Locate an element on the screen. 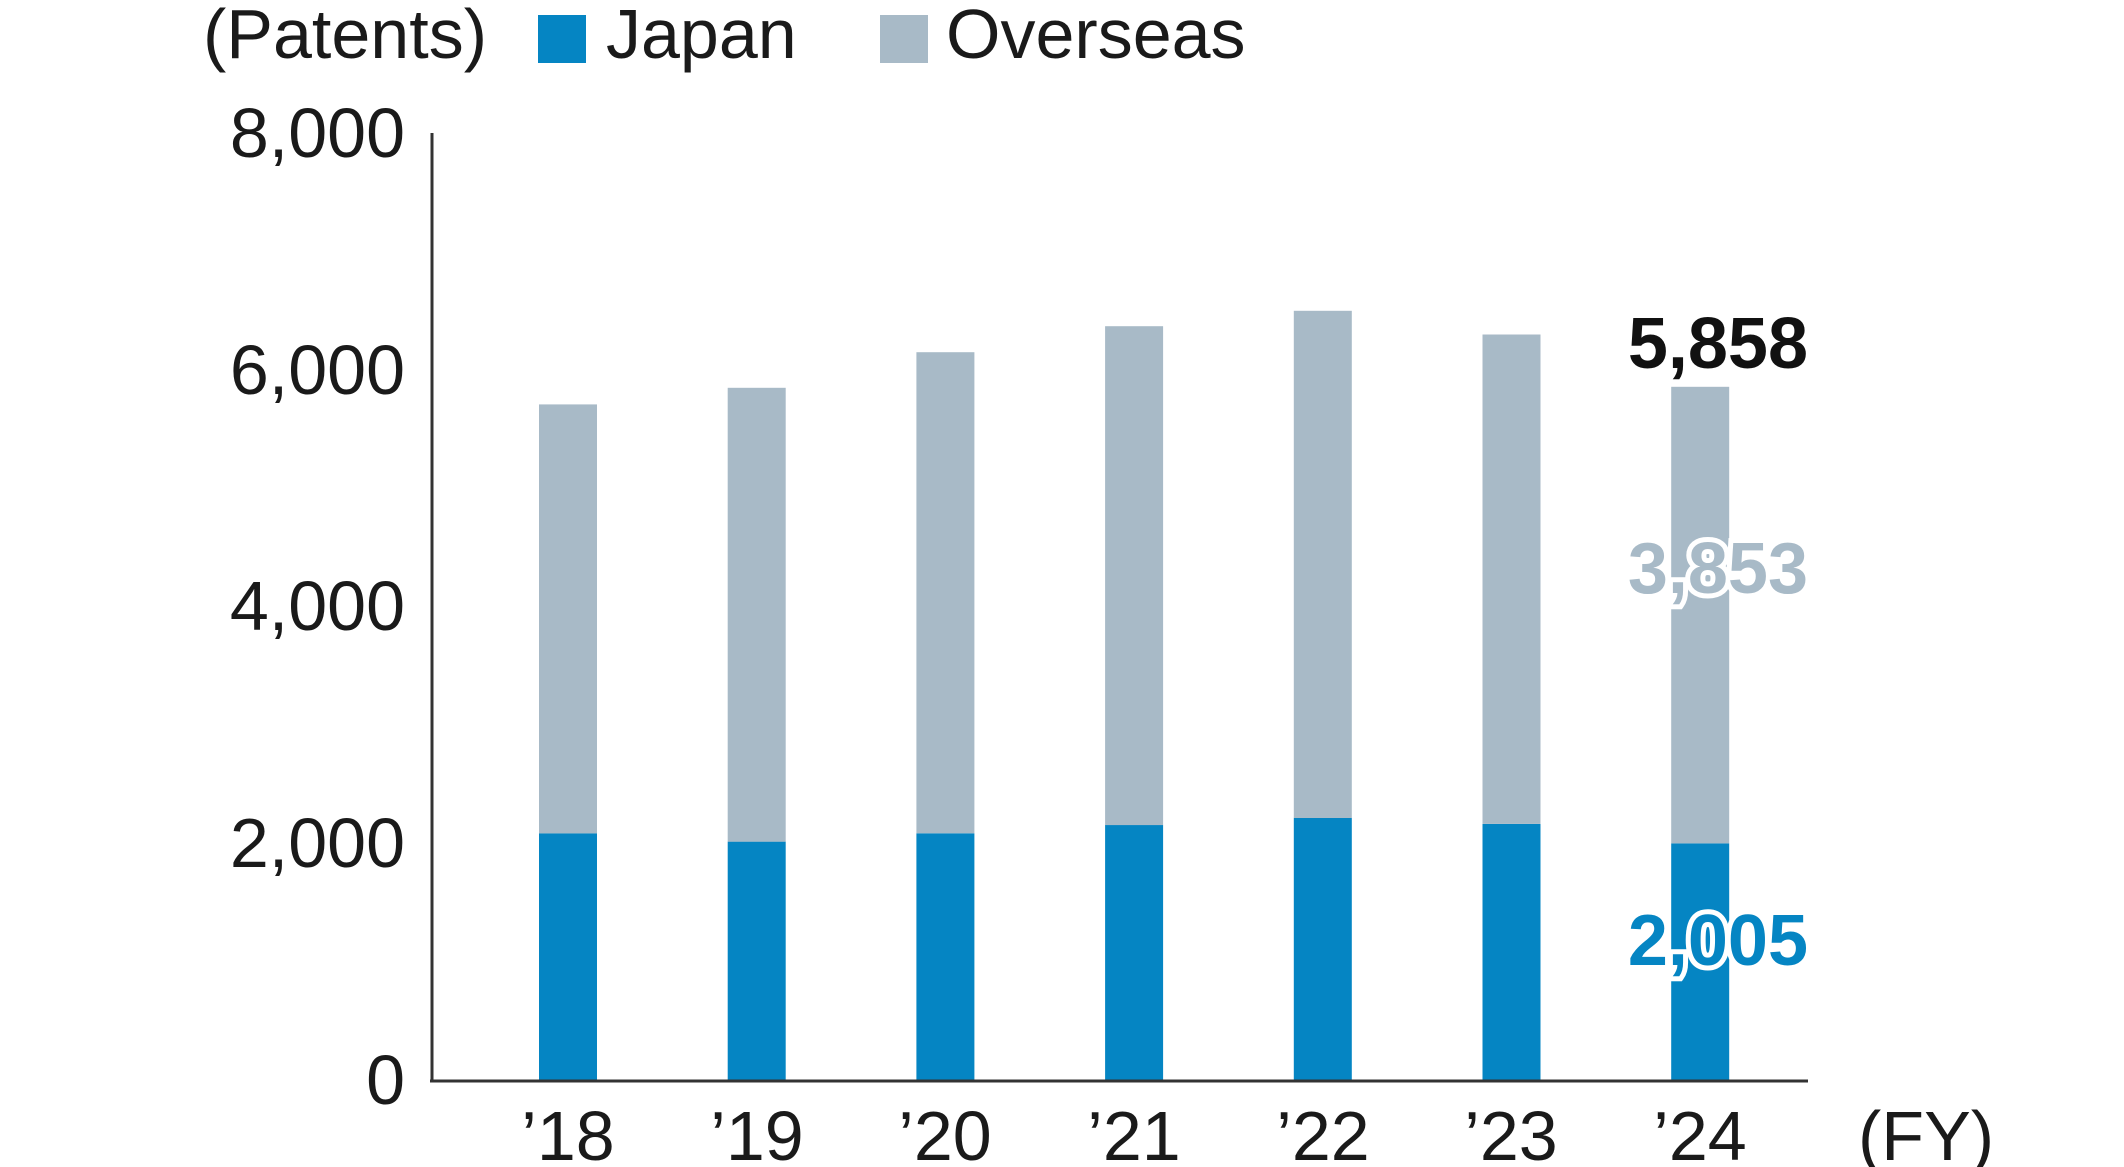 Image resolution: width=2124 pixels, height=1167 pixels. chart-legend: (Patents) Japan Overseas is located at coordinates (724, 36).